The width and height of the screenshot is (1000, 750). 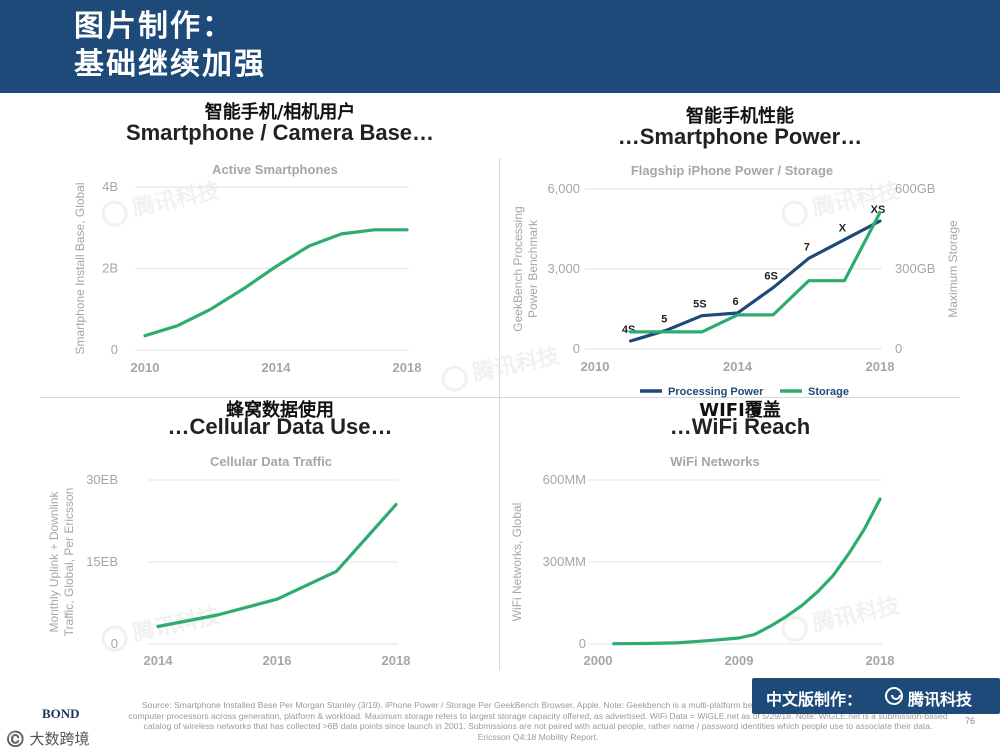 I want to click on panel-title-cn-tl: 智能手机/相机用户, so click(x=280, y=112).